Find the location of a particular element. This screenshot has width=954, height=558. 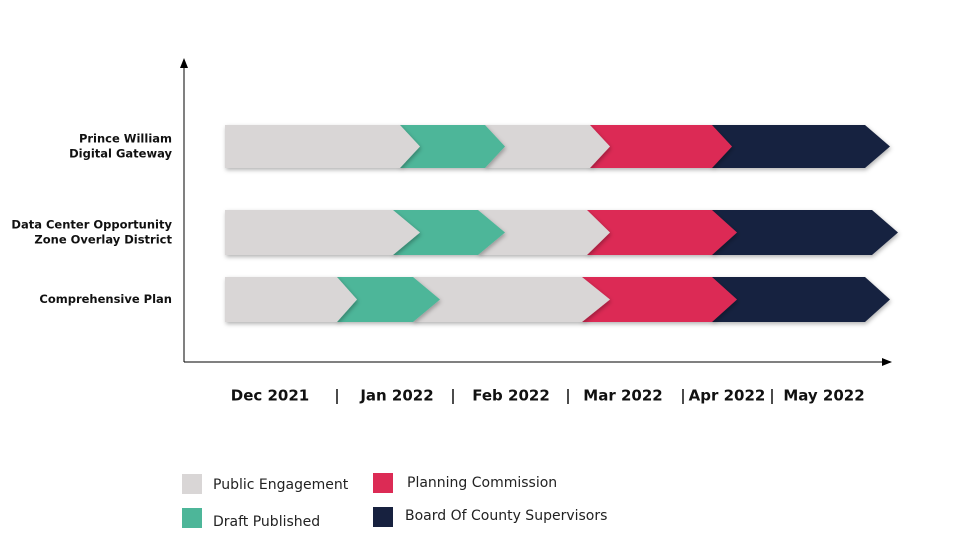

row-label: Zone Overlay District is located at coordinates (103, 240).